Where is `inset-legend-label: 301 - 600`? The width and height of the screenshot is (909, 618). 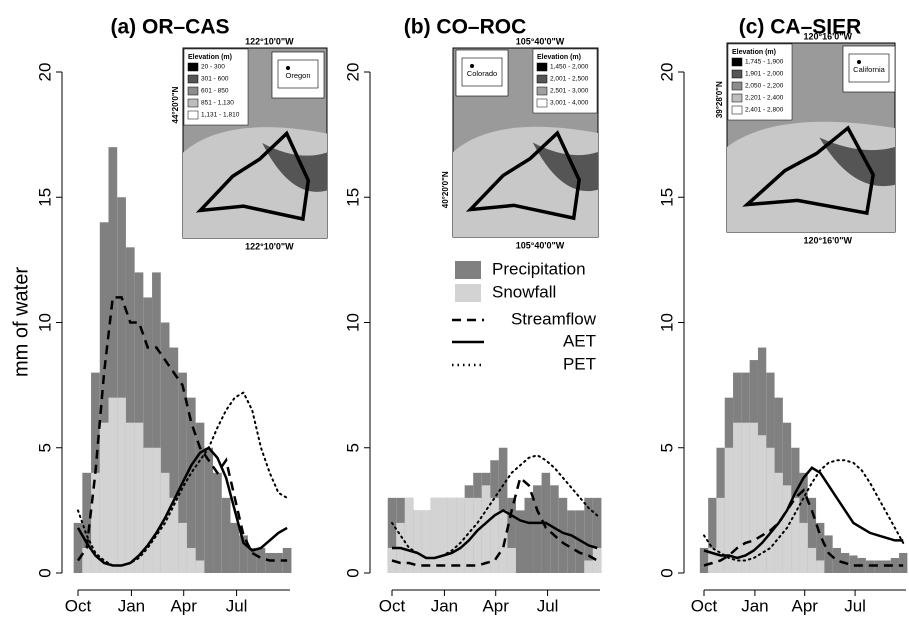
inset-legend-label: 301 - 600 is located at coordinates (215, 79).